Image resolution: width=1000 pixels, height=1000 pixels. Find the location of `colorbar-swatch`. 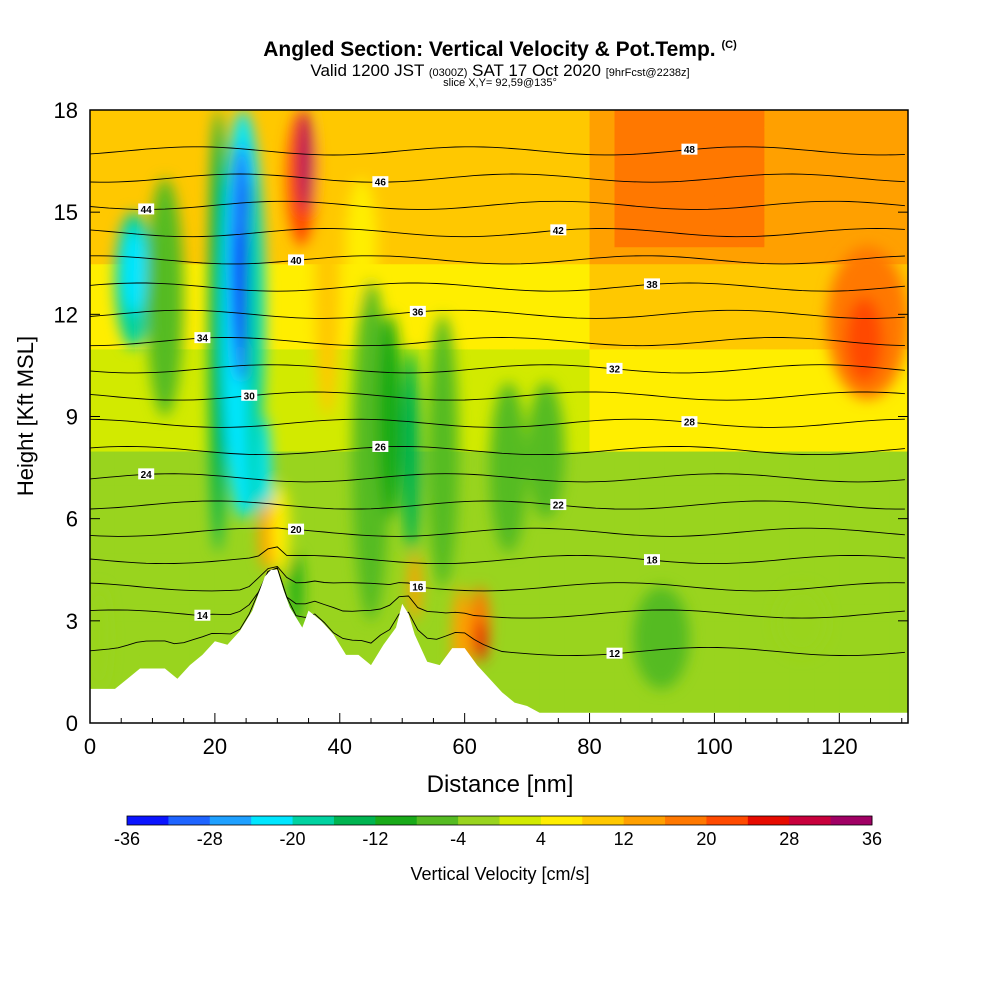

colorbar-swatch is located at coordinates (479, 820).